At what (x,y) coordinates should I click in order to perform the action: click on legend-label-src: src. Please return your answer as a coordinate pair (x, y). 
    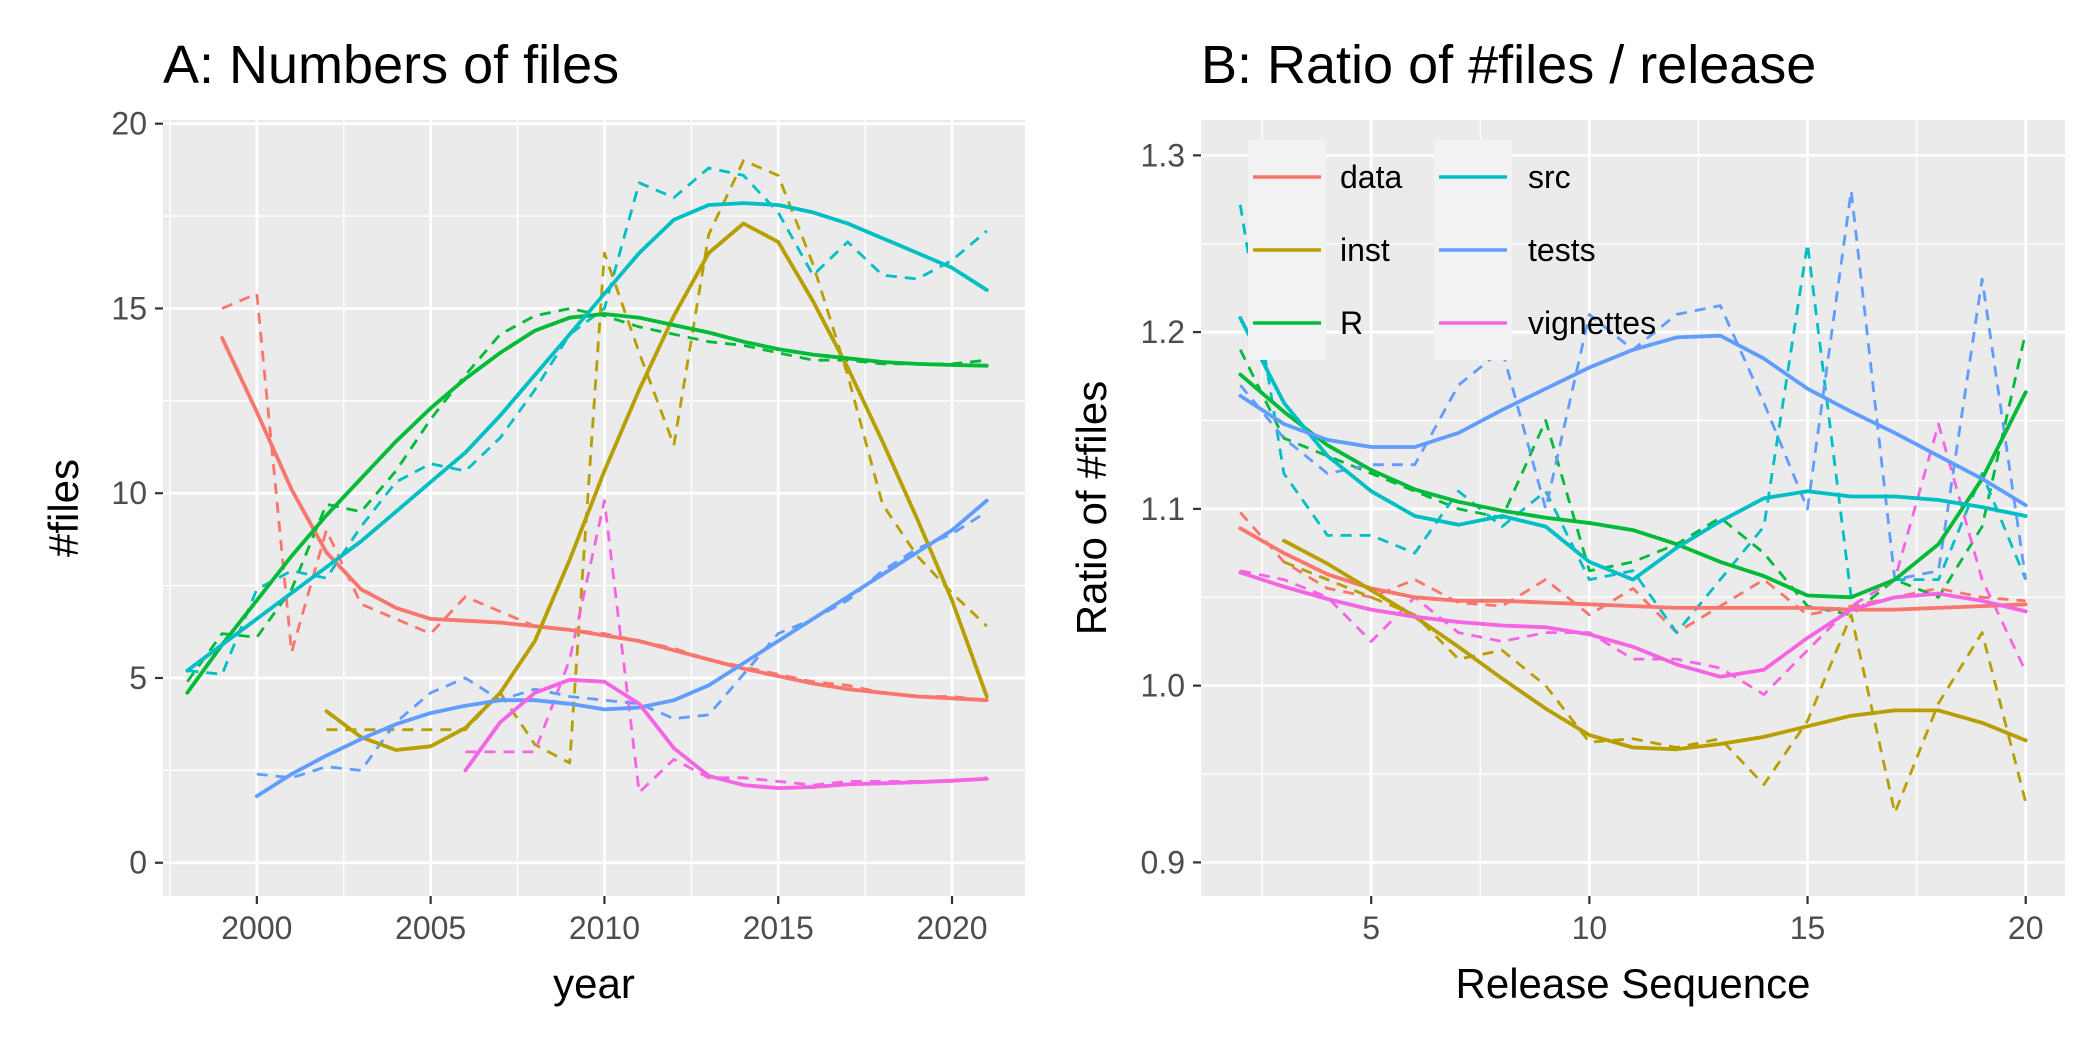
    Looking at the image, I should click on (1549, 177).